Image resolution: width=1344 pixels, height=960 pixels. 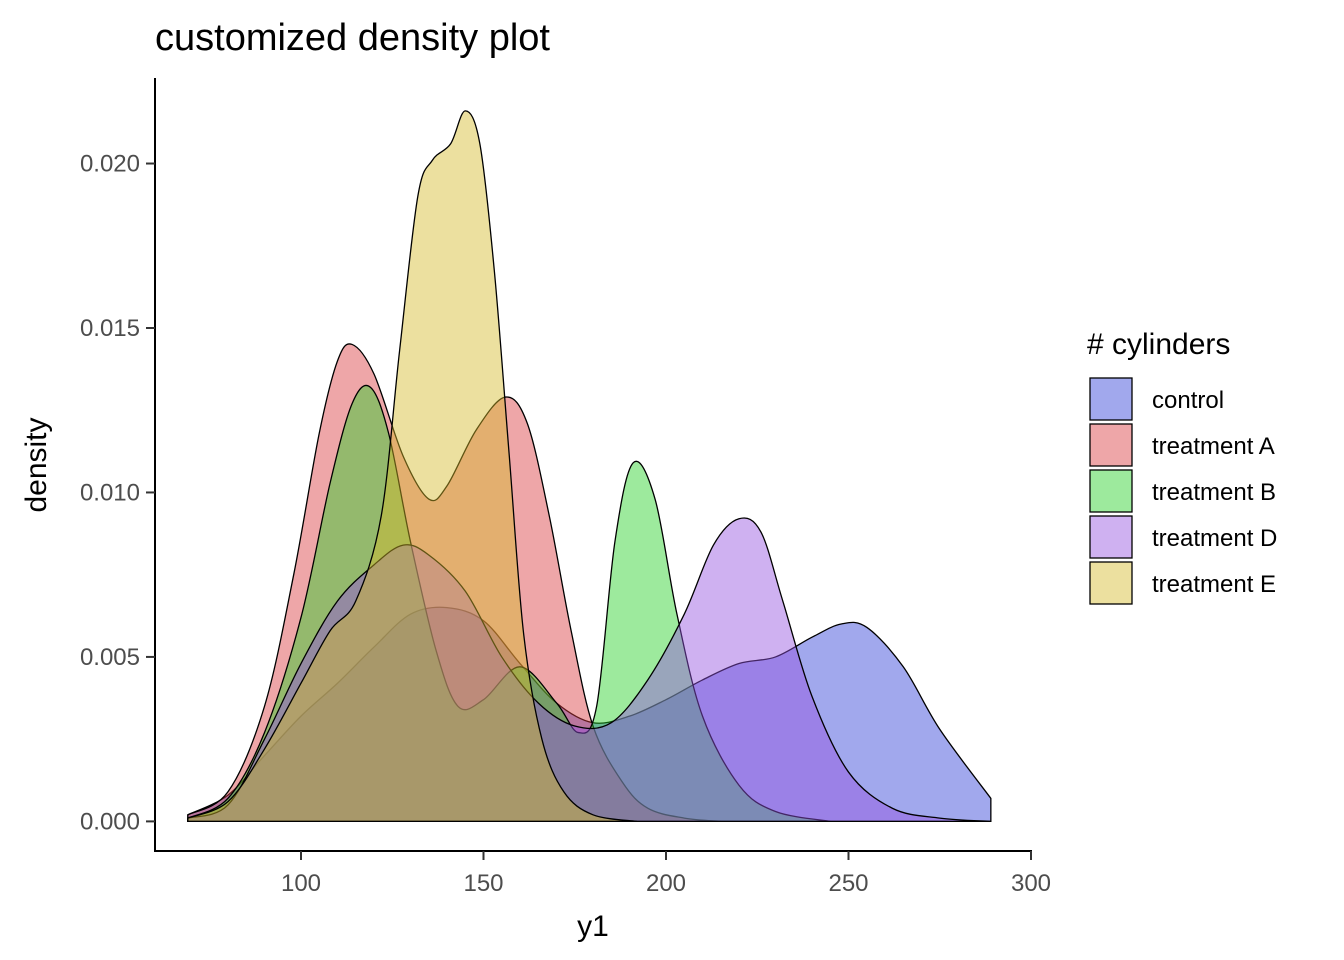 I want to click on x-tick-label: 200, so click(x=666, y=883).